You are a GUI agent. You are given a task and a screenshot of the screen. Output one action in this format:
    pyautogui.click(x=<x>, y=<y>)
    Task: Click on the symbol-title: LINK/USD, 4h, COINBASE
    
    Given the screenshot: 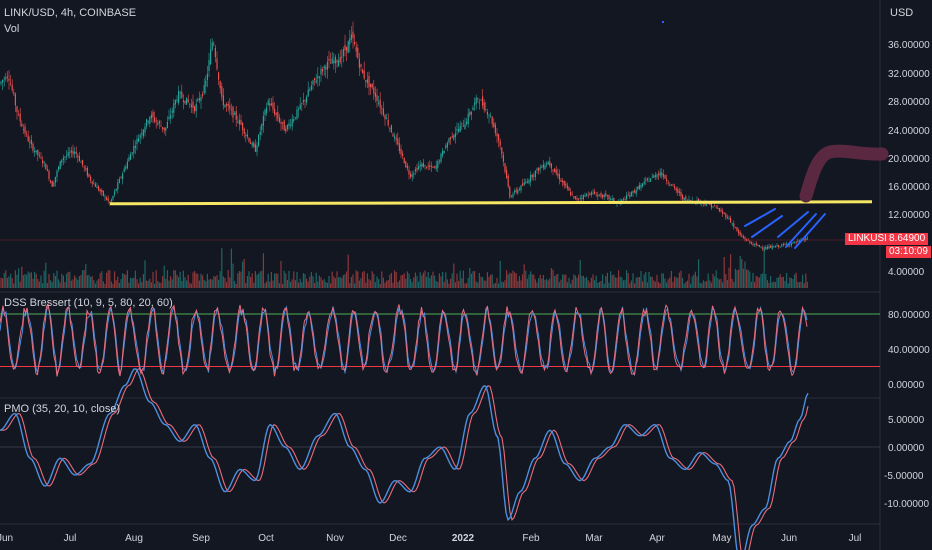 What is the action you would take?
    pyautogui.click(x=70, y=13)
    